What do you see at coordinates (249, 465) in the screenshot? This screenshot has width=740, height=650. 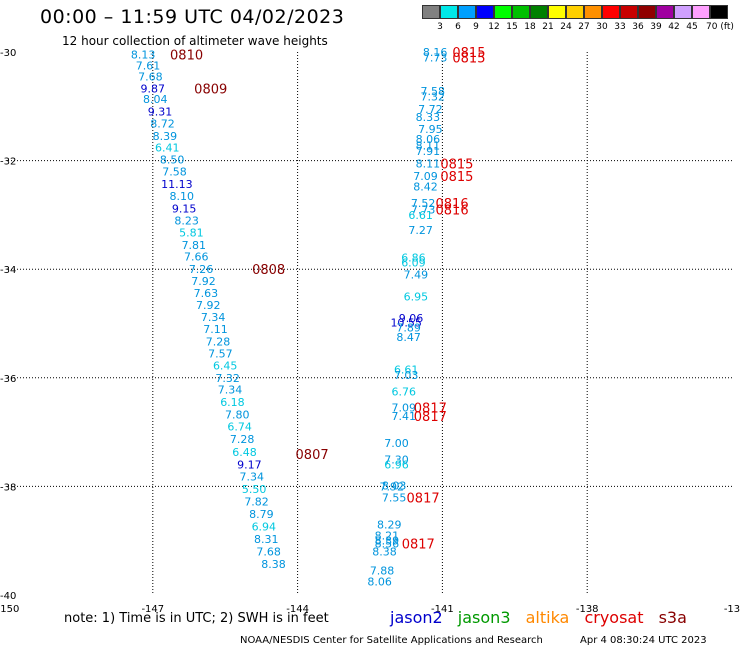 I see `swh-label-west: 9.17` at bounding box center [249, 465].